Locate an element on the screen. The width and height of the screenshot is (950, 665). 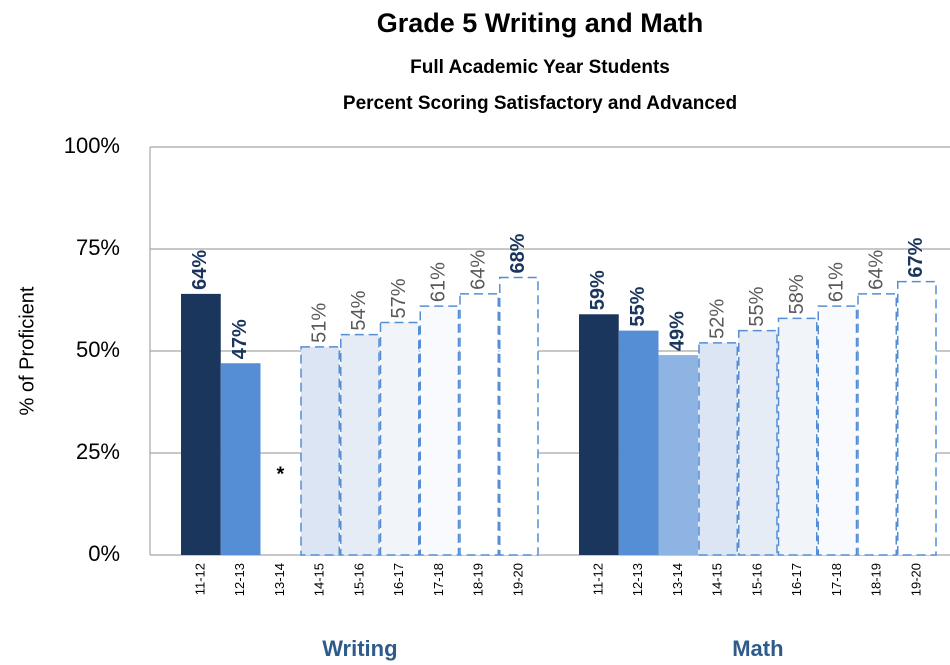
data-label: 47% is located at coordinates (240, 339).